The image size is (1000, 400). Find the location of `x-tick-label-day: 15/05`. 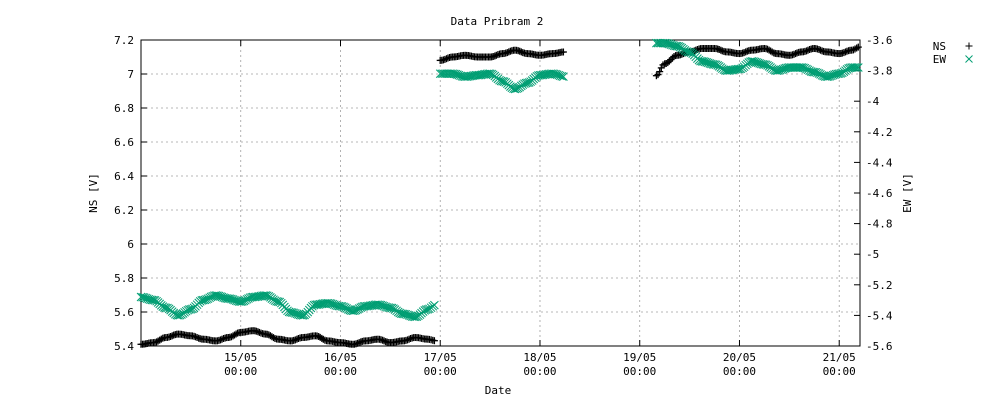

x-tick-label-day: 15/05 is located at coordinates (240, 357).